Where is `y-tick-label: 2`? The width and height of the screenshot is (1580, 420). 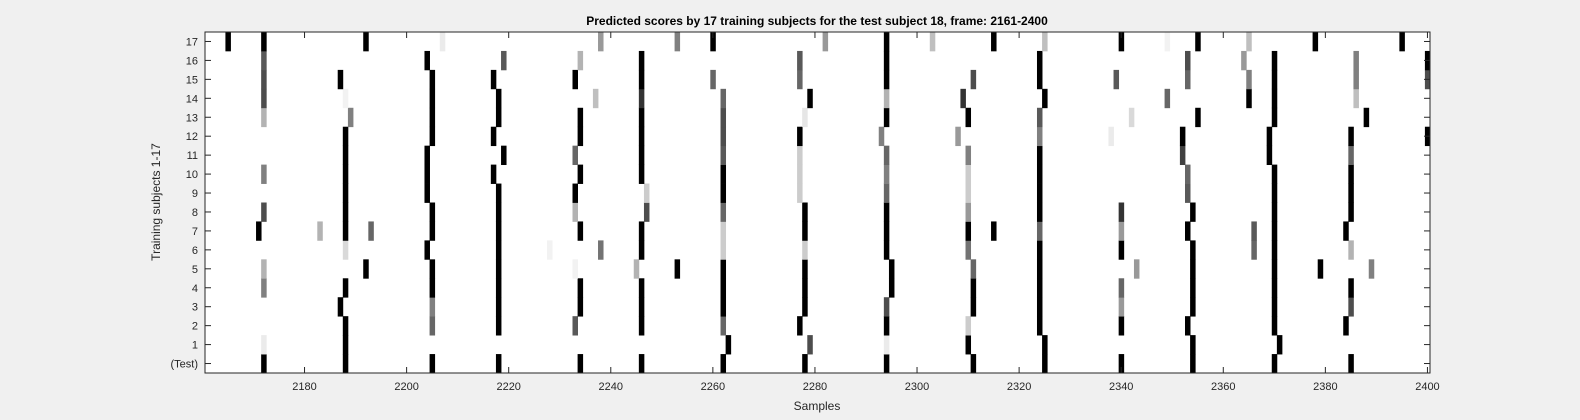
y-tick-label: 2 is located at coordinates (195, 327).